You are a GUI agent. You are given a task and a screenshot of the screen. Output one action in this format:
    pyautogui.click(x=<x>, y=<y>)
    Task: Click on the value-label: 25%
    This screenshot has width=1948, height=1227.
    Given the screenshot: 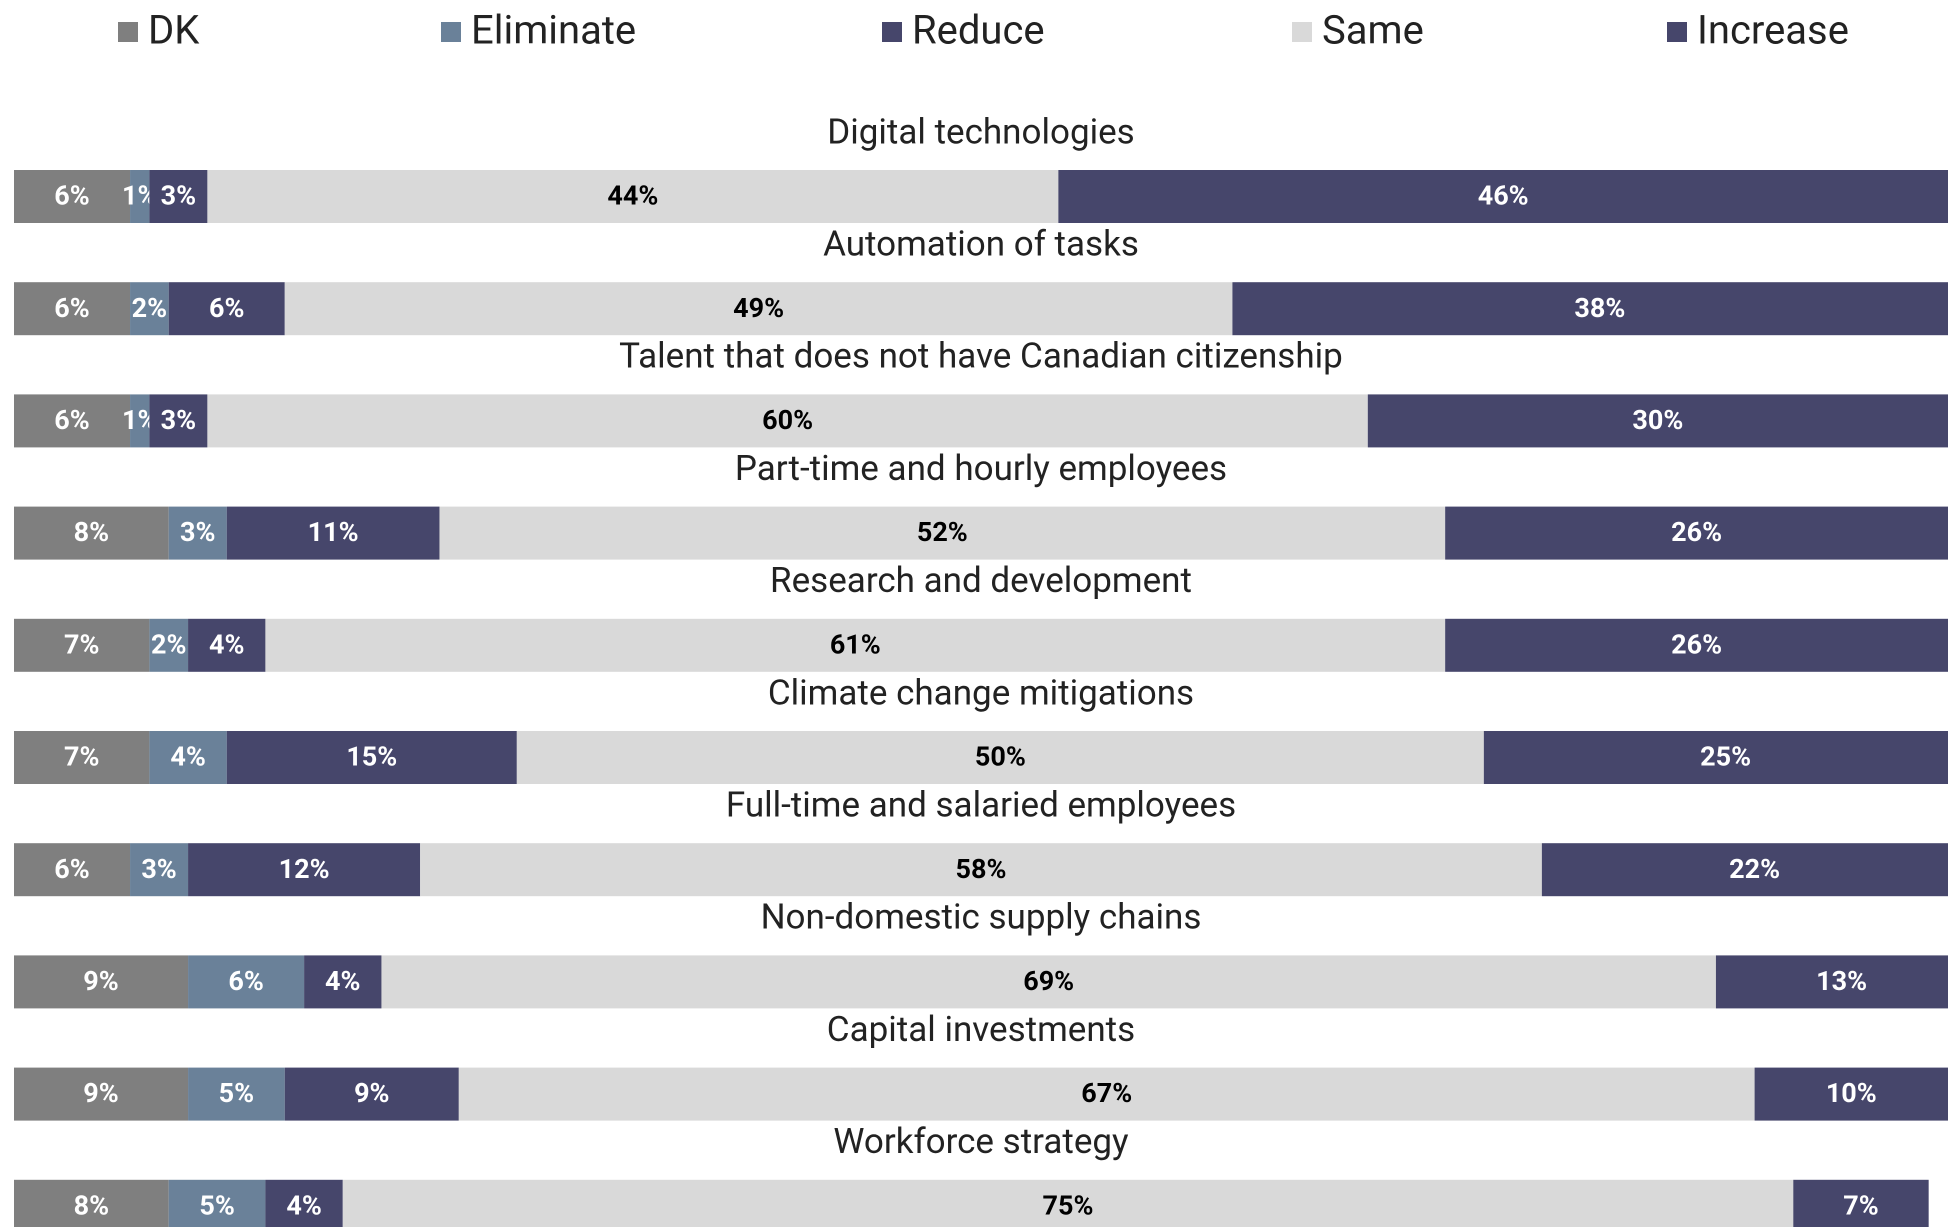 What is the action you would take?
    pyautogui.click(x=1725, y=757)
    